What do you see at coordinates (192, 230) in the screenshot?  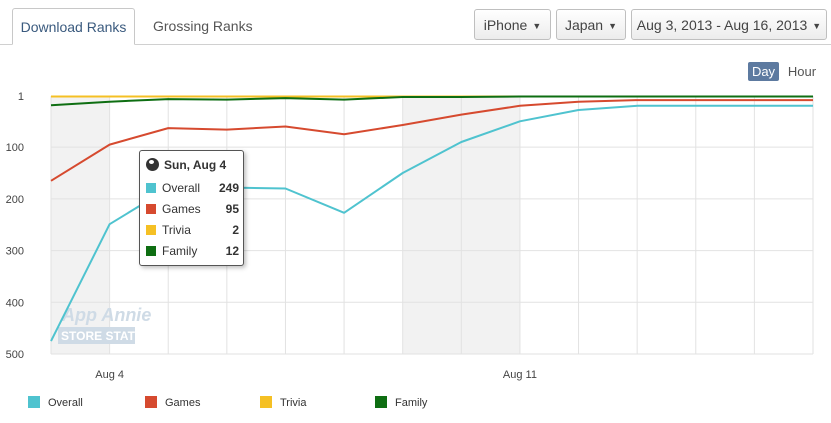 I see `tooltip-row-trivia: Trivia 2` at bounding box center [192, 230].